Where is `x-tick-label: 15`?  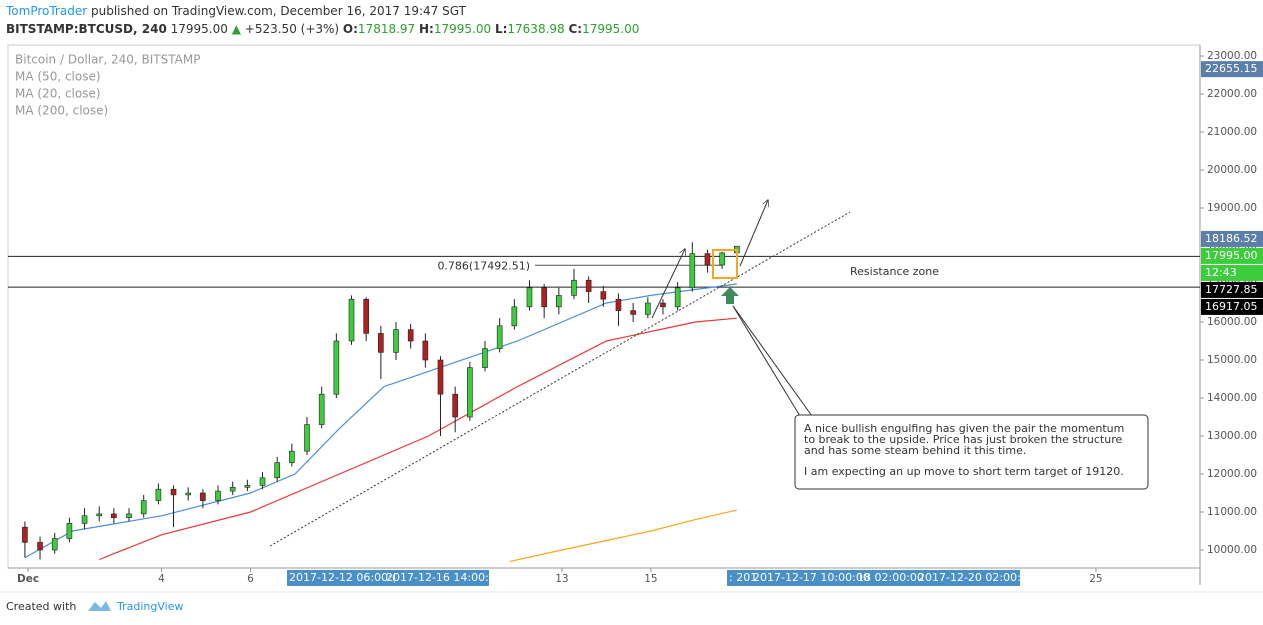 x-tick-label: 15 is located at coordinates (650, 579).